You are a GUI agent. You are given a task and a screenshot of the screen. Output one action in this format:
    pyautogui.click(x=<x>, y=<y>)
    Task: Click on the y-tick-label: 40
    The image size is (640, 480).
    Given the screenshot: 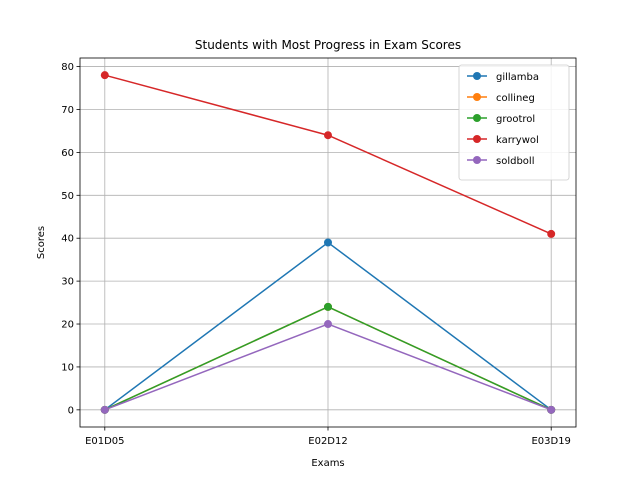 What is the action you would take?
    pyautogui.click(x=67, y=239)
    